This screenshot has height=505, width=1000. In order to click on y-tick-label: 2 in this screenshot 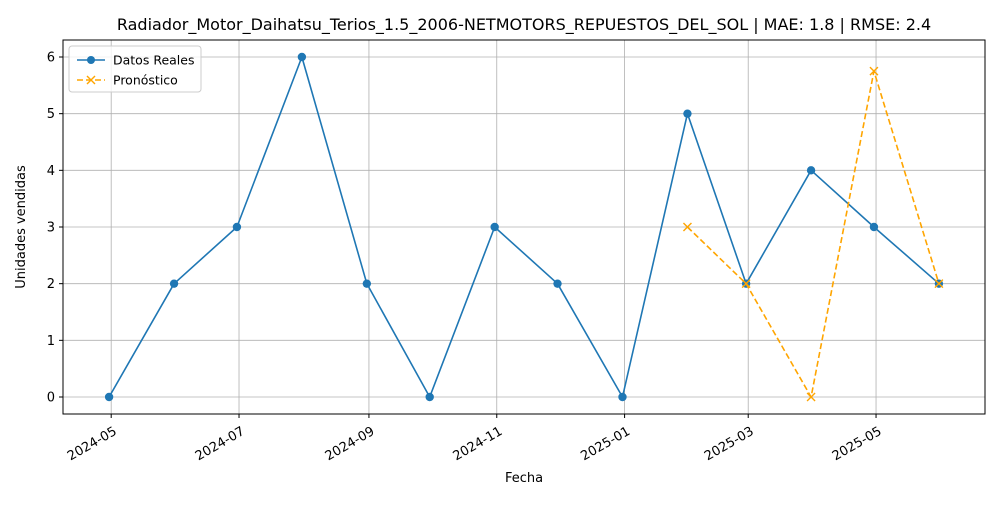, I will do `click(51, 284)`.